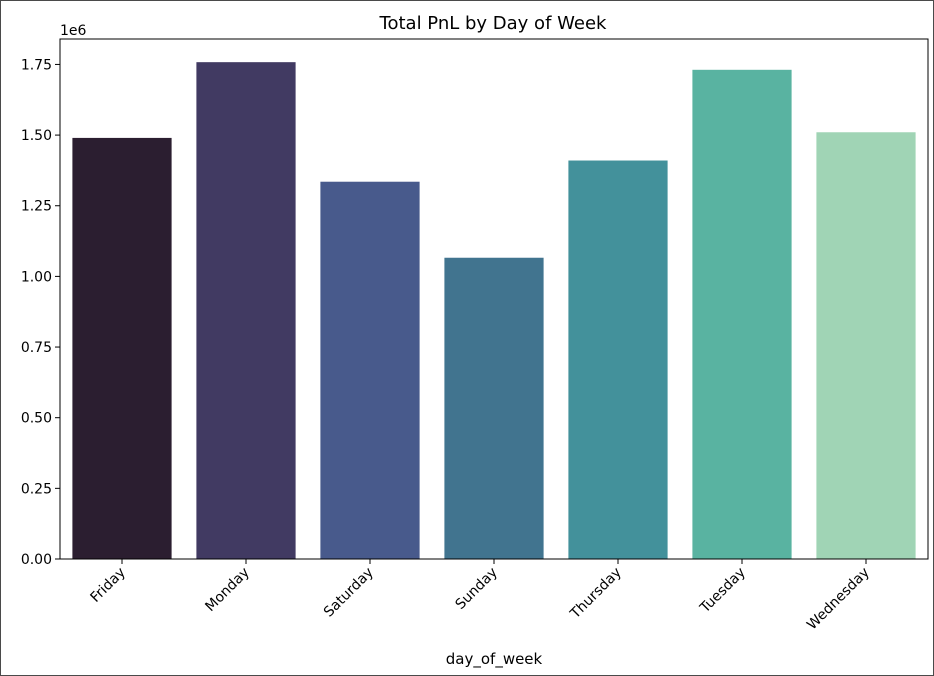 The image size is (934, 676). I want to click on x-tick-label: Wednesday, so click(838, 599).